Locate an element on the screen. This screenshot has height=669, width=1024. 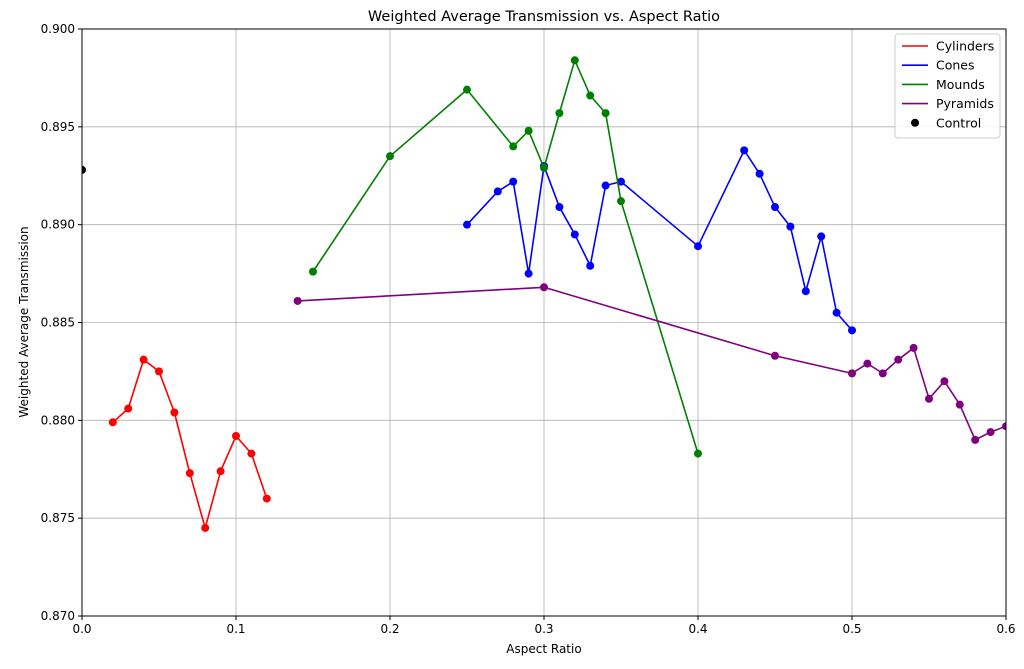
legend: Cylinders Cones Mounds Pyramids Control is located at coordinates (947, 86).